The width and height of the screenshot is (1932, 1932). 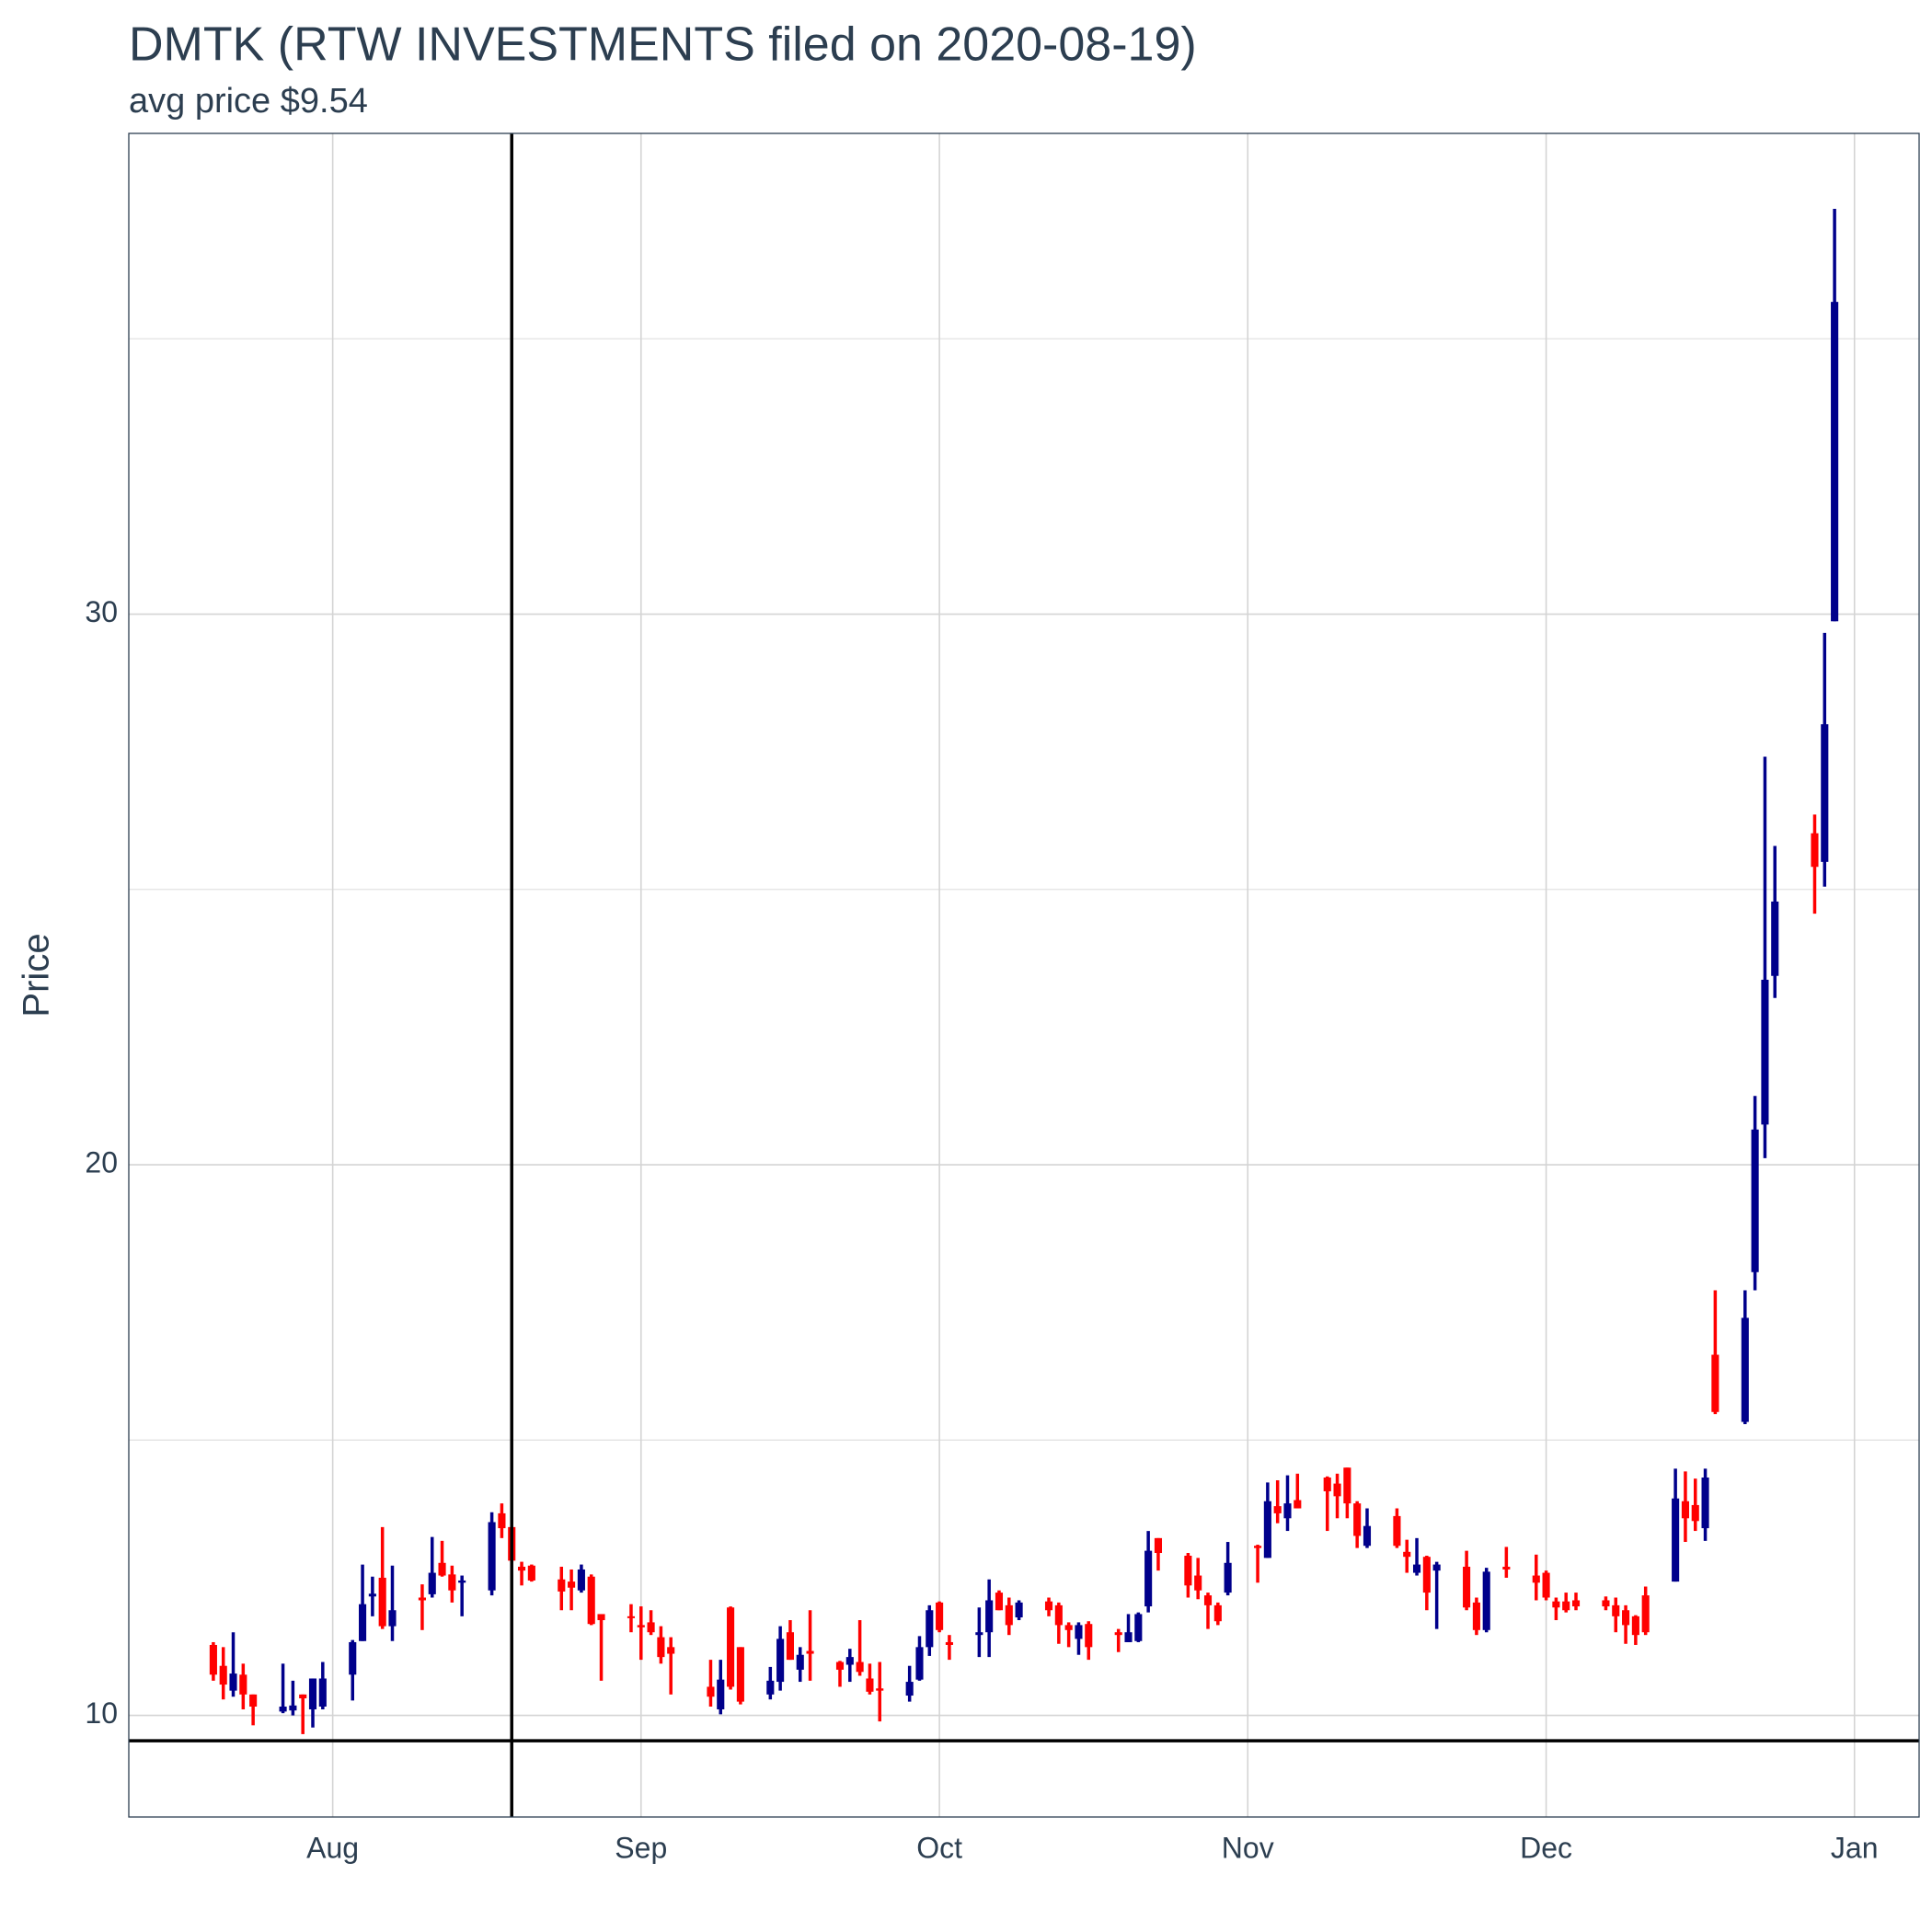 I want to click on x-tick-label: Aug, so click(x=332, y=1847).